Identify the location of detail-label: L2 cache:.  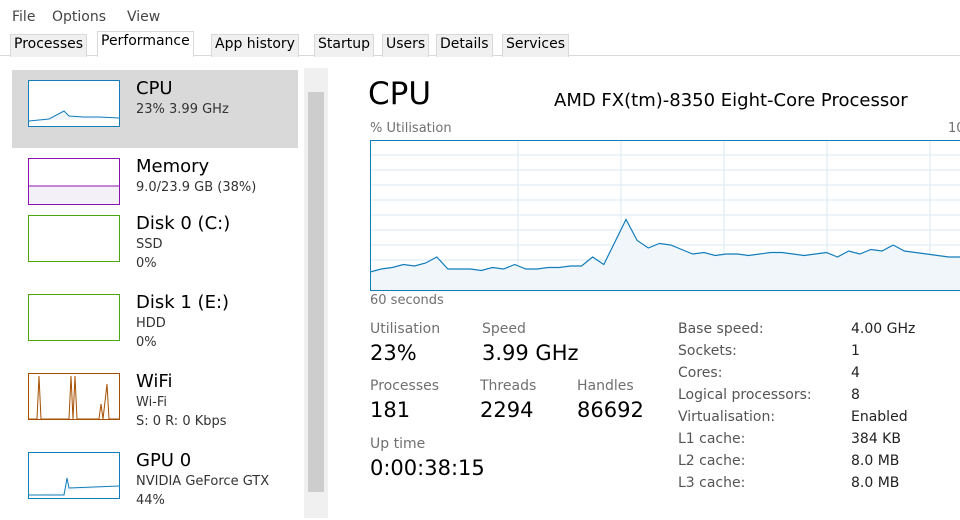
(712, 461).